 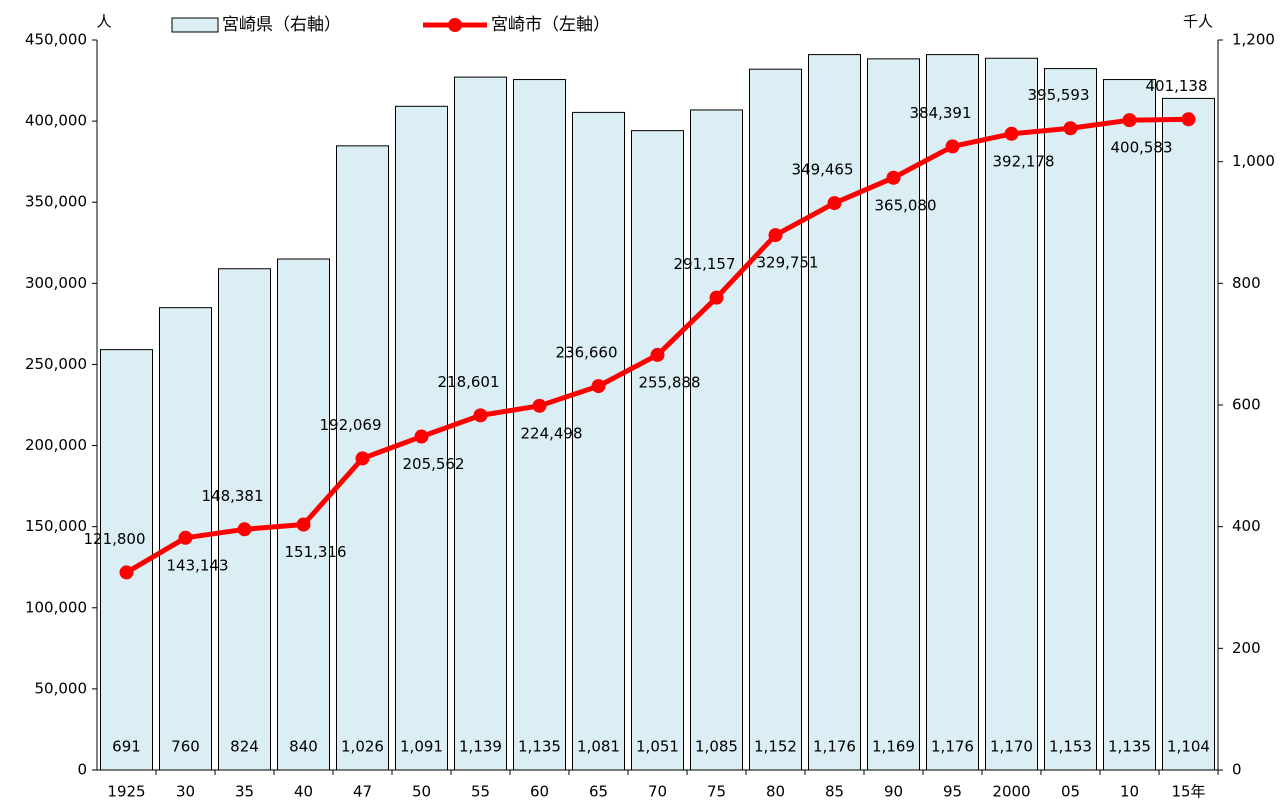 I want to click on line-value-label: 329,751, so click(x=787, y=263).